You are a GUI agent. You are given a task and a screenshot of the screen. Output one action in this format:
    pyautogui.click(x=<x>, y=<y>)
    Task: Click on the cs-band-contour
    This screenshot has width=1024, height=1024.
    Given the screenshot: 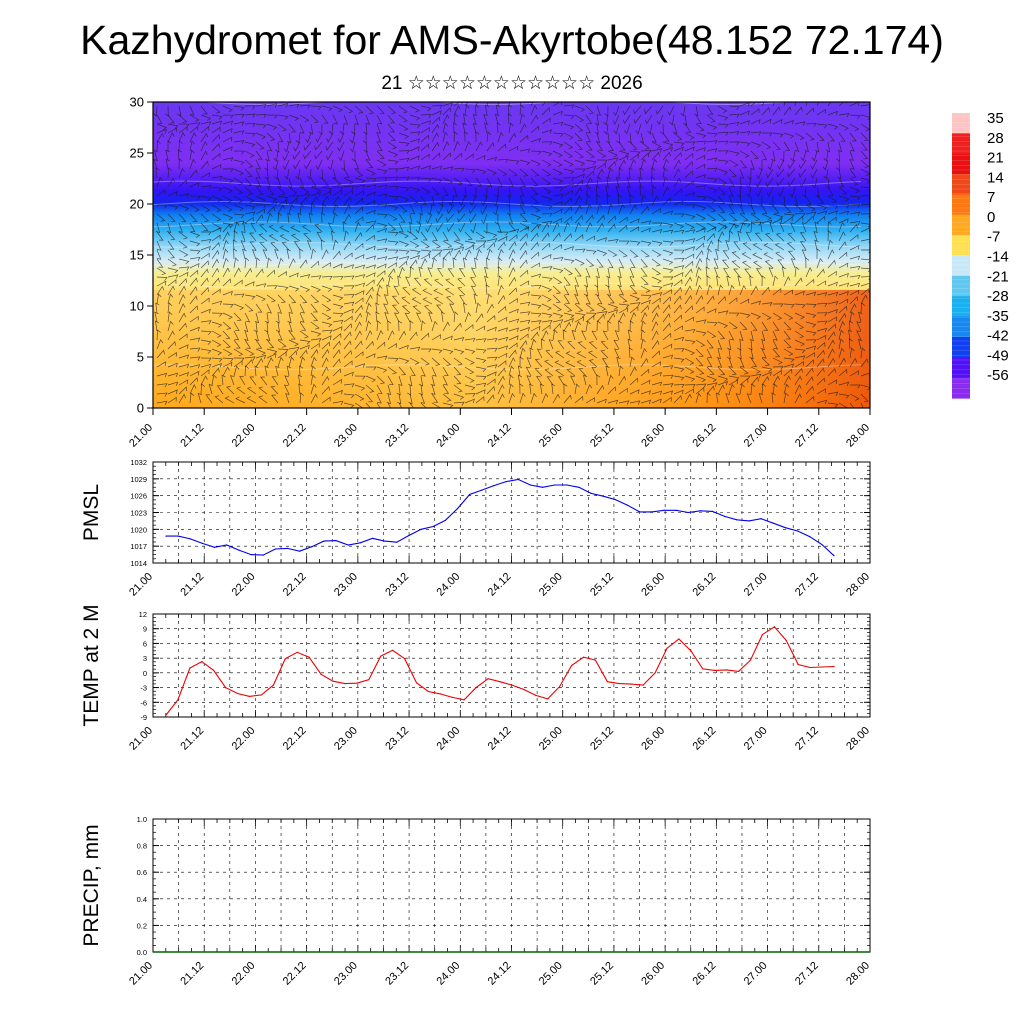 What is the action you would take?
    pyautogui.click(x=507, y=265)
    